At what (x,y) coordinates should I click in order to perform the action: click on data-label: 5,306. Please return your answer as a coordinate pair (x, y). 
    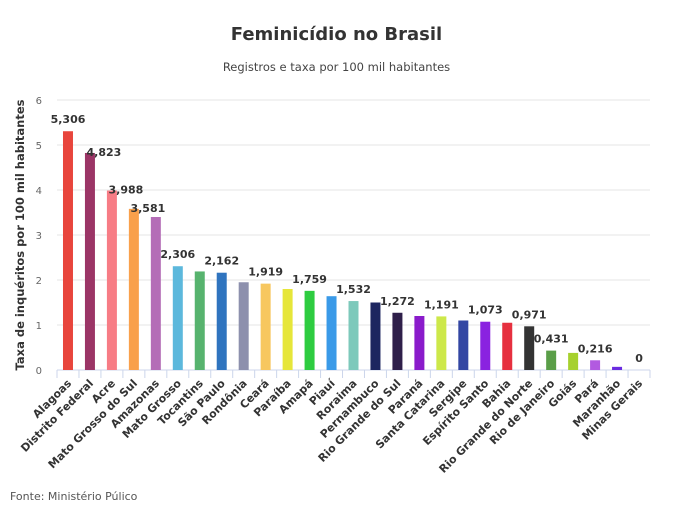
    Looking at the image, I should click on (68, 119).